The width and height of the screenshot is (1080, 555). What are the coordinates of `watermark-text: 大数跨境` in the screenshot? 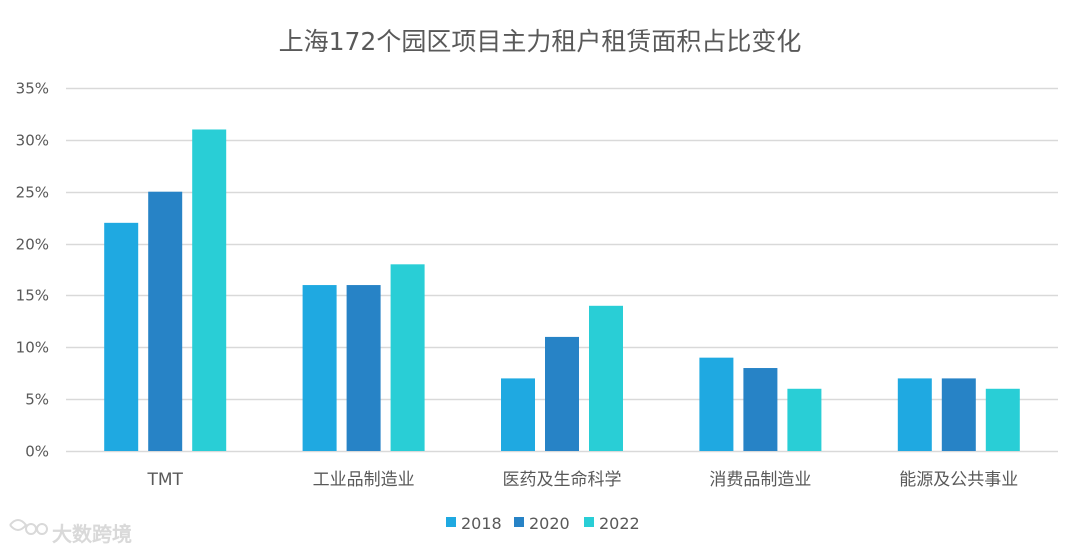 It's located at (92, 534).